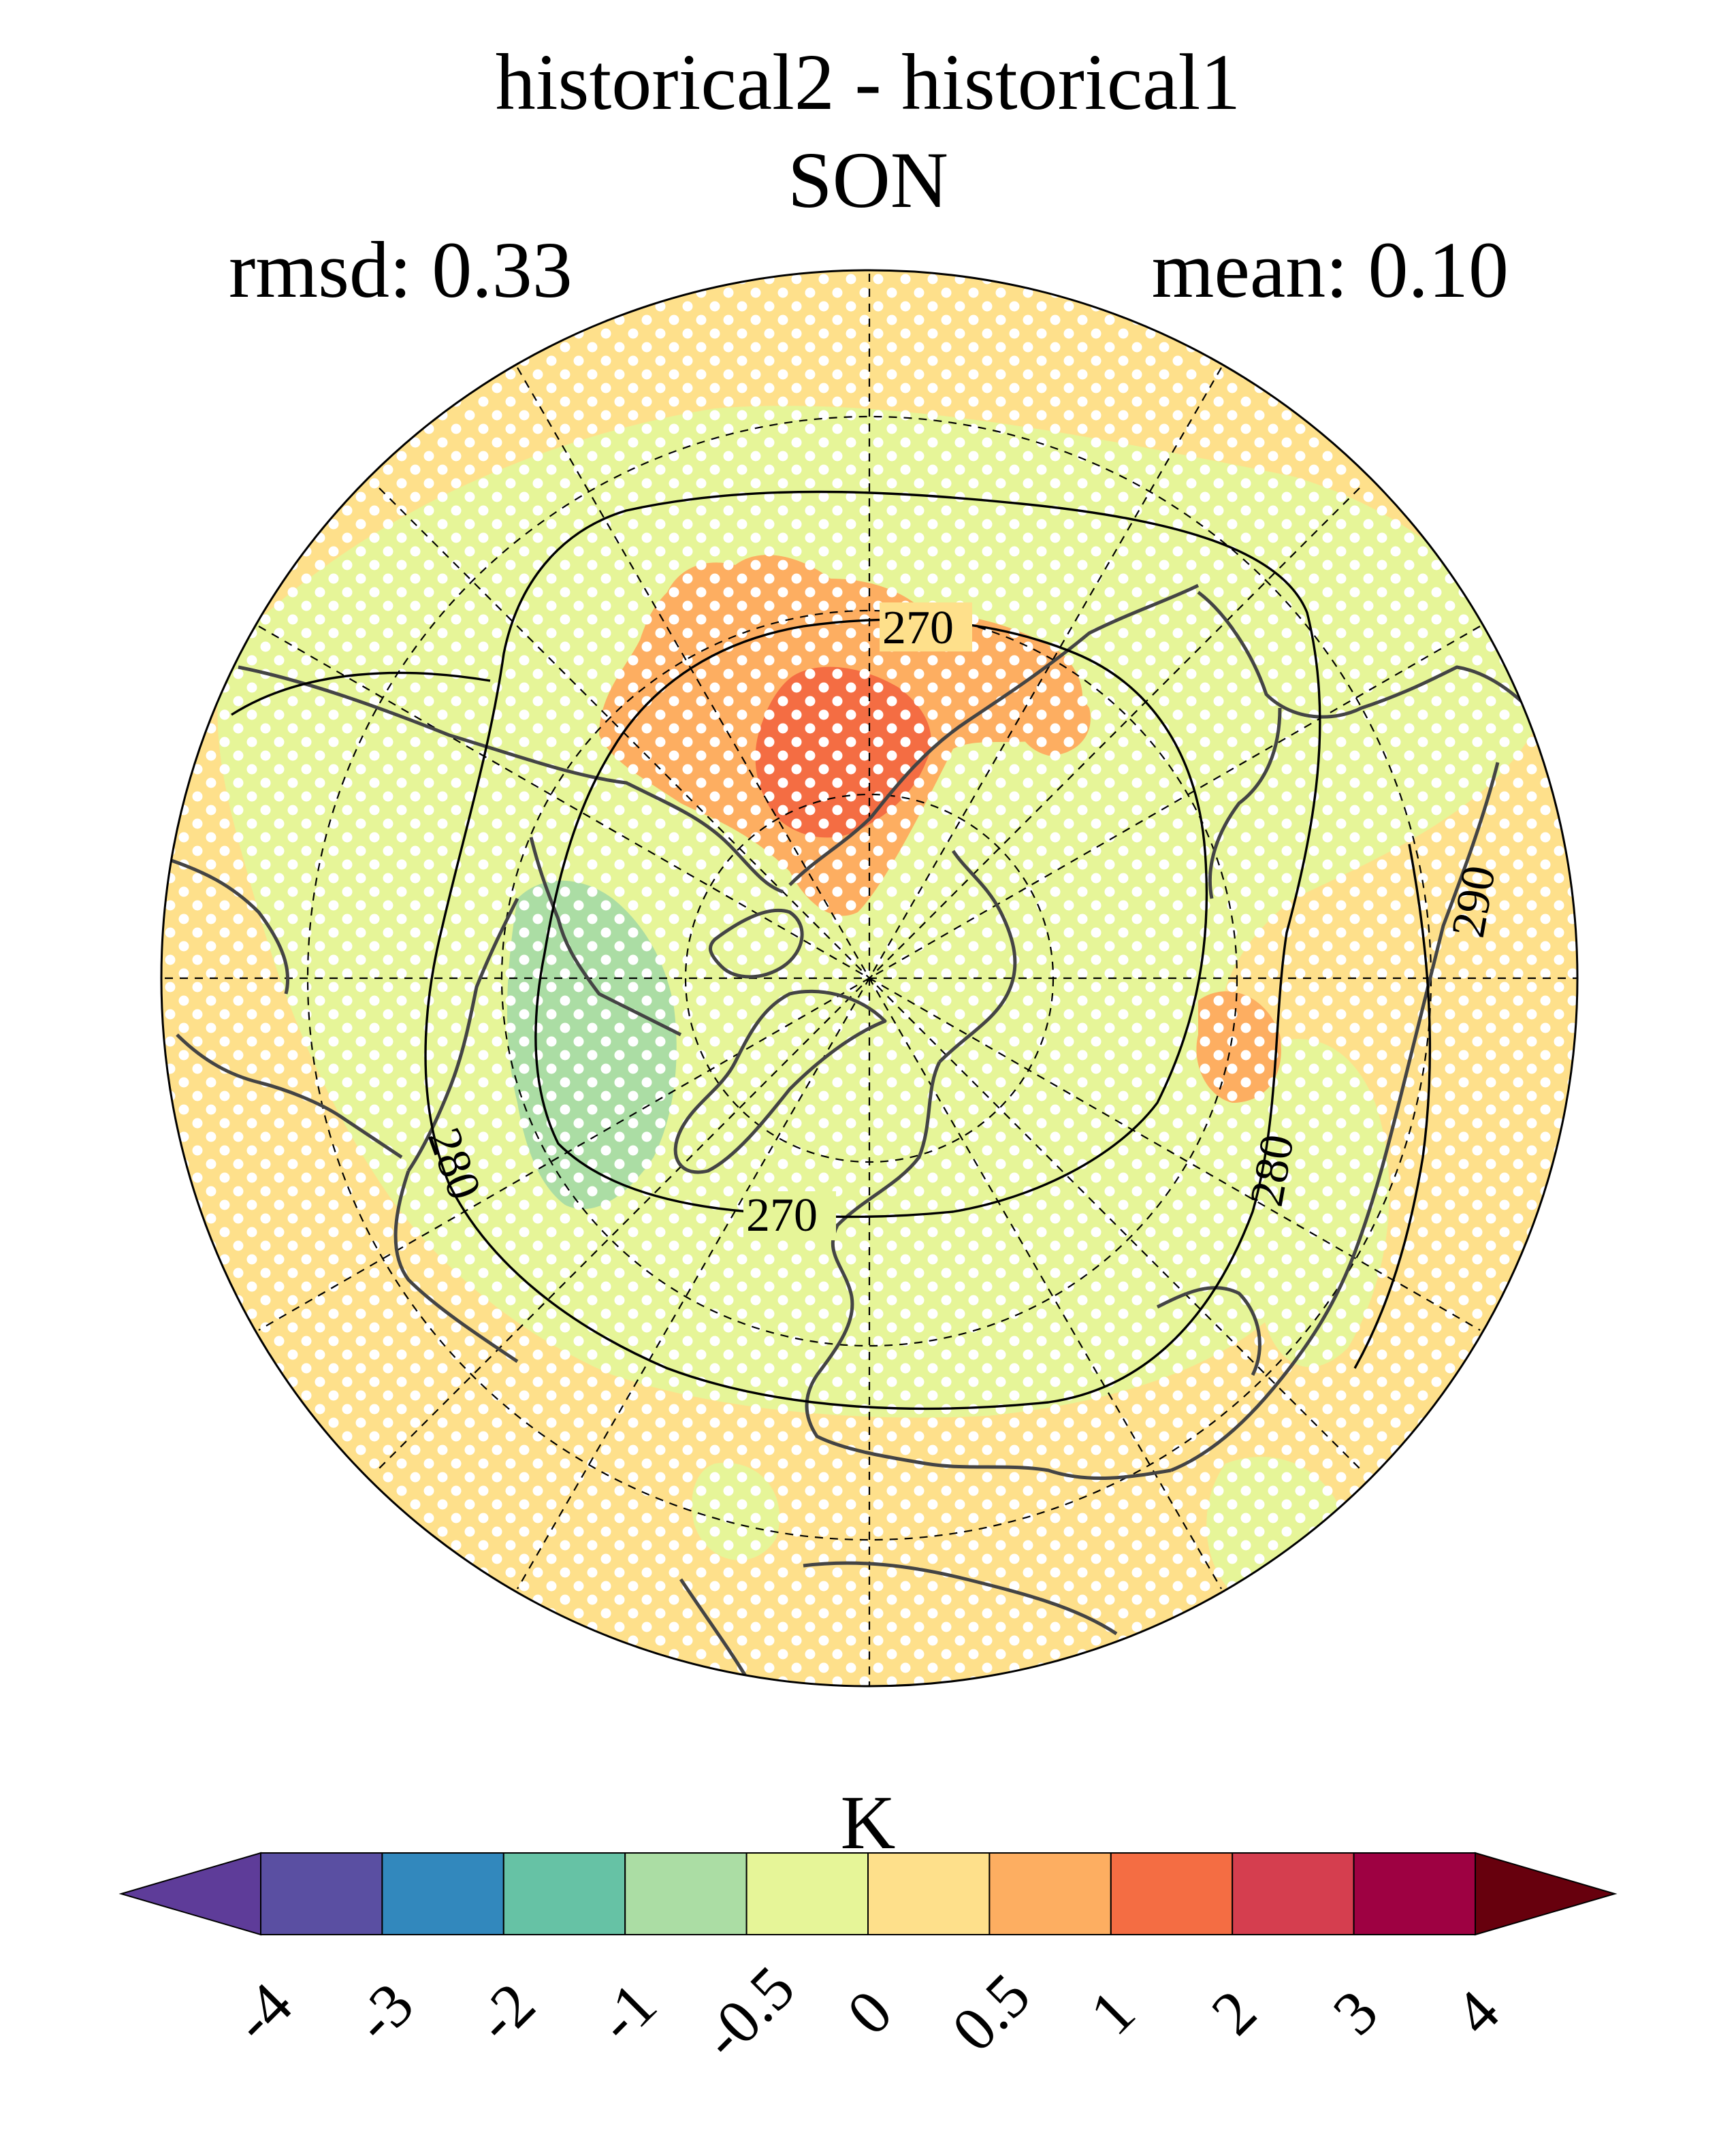 The height and width of the screenshot is (2130, 1736). What do you see at coordinates (1477, 2012) in the screenshot?
I see `colorbar-tick-label: 4` at bounding box center [1477, 2012].